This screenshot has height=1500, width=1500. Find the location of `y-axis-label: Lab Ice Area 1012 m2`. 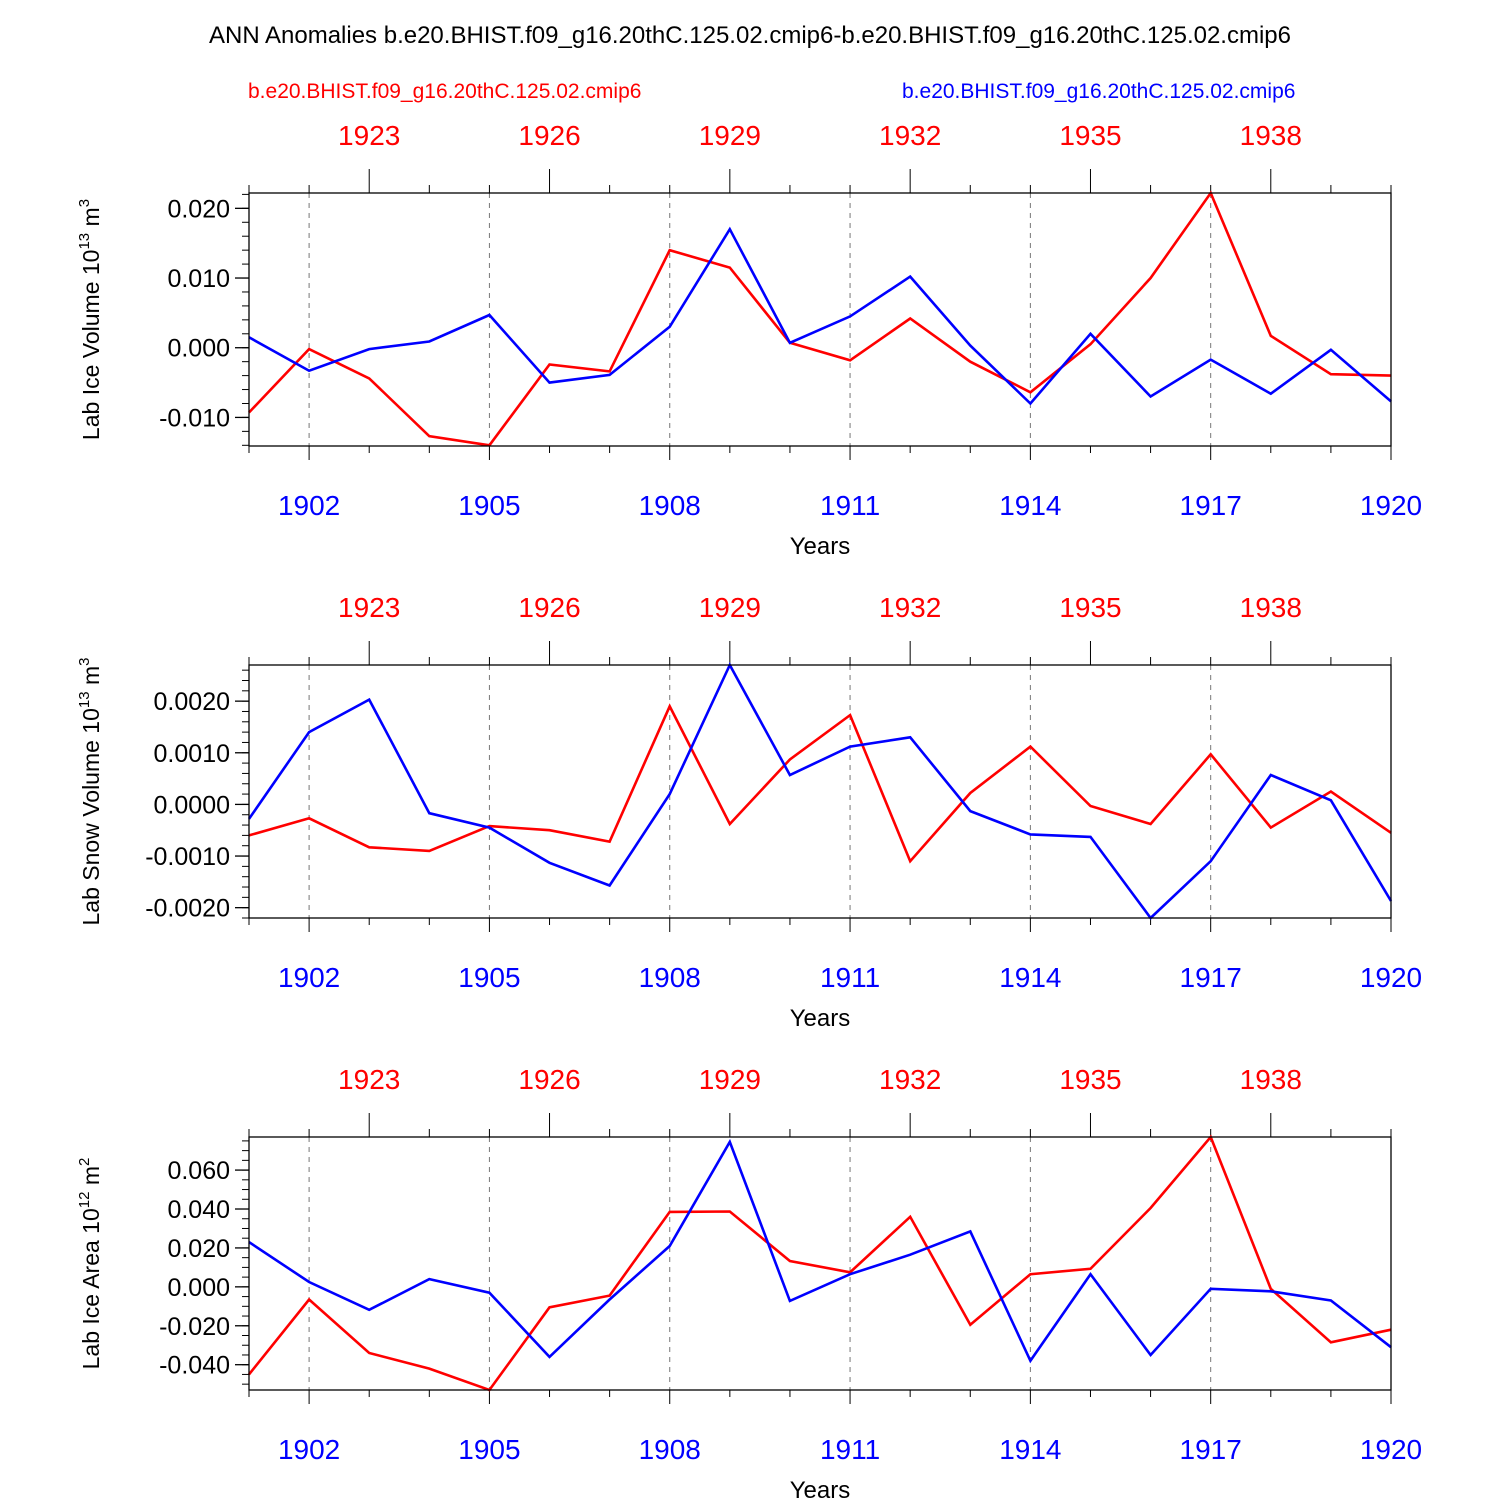

y-axis-label: Lab Ice Area 1012 m2 is located at coordinates (90, 1264).